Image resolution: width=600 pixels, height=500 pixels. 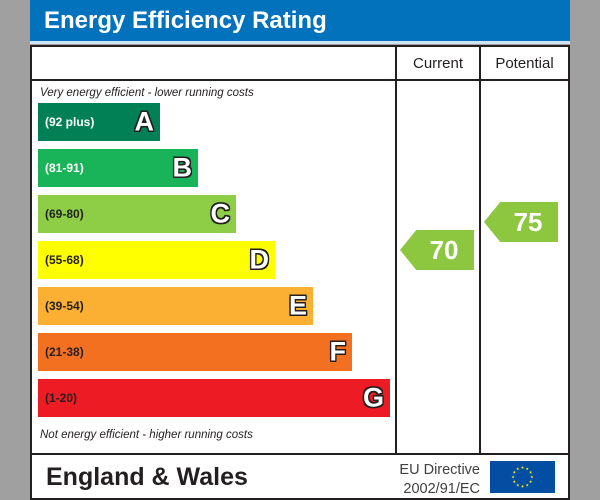 What do you see at coordinates (214, 398) in the screenshot?
I see `band-g: (1-20) G` at bounding box center [214, 398].